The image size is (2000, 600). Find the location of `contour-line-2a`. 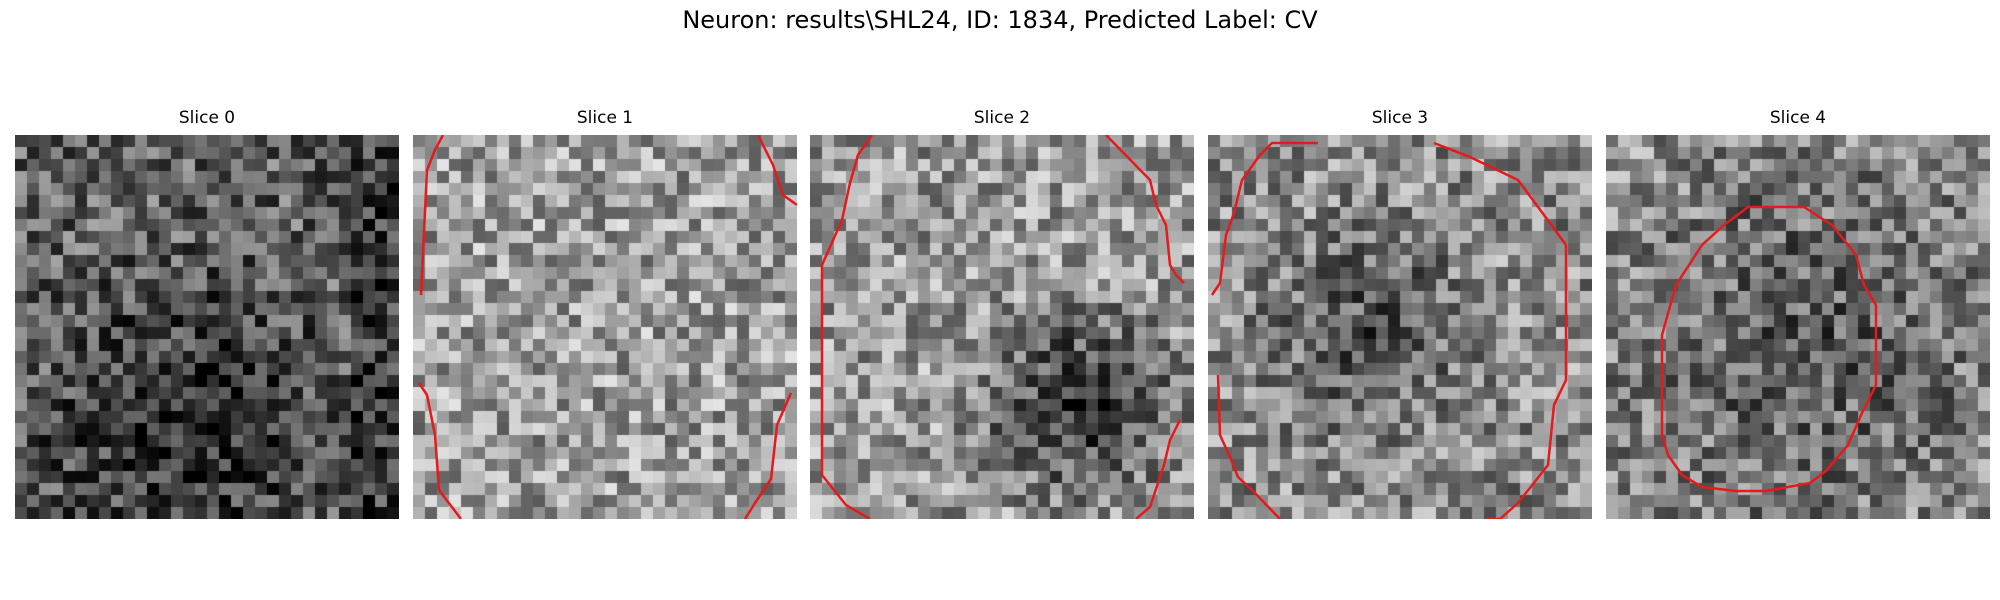

contour-line-2a is located at coordinates (847, 327).